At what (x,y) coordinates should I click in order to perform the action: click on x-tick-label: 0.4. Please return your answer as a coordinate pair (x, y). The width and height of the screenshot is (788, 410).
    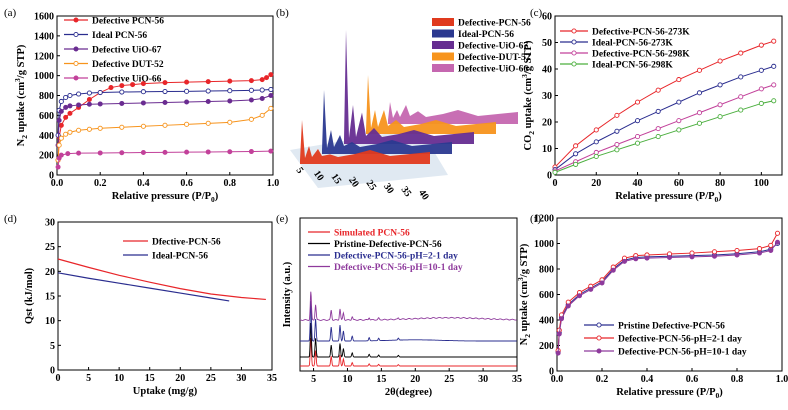
    Looking at the image, I should click on (647, 379).